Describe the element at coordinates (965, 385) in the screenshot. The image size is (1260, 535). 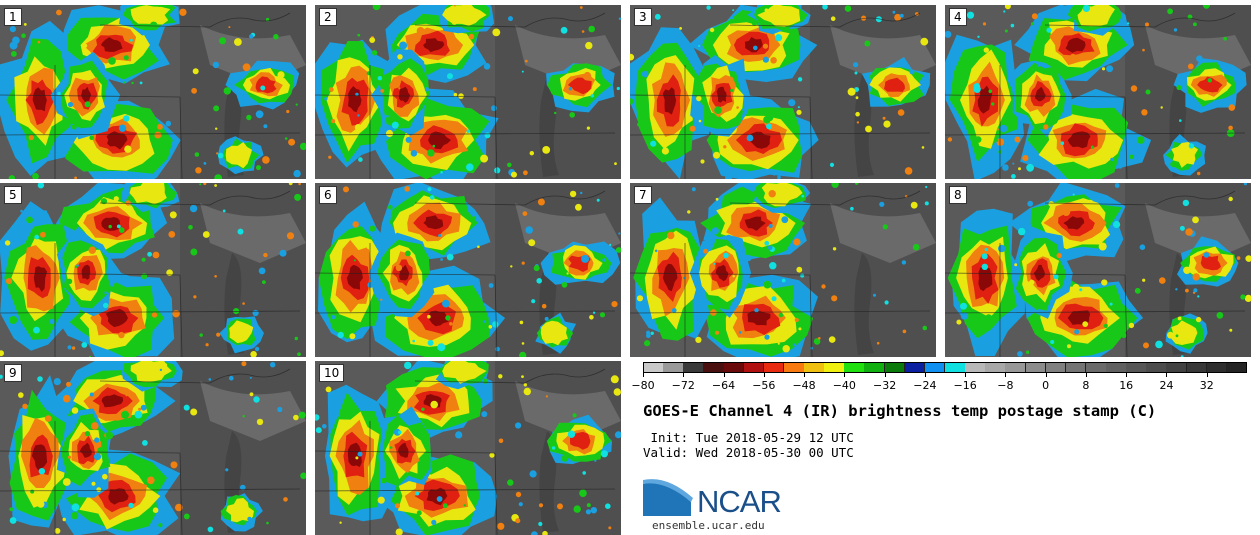
I see `colorbar-tick-label: −16` at that location.